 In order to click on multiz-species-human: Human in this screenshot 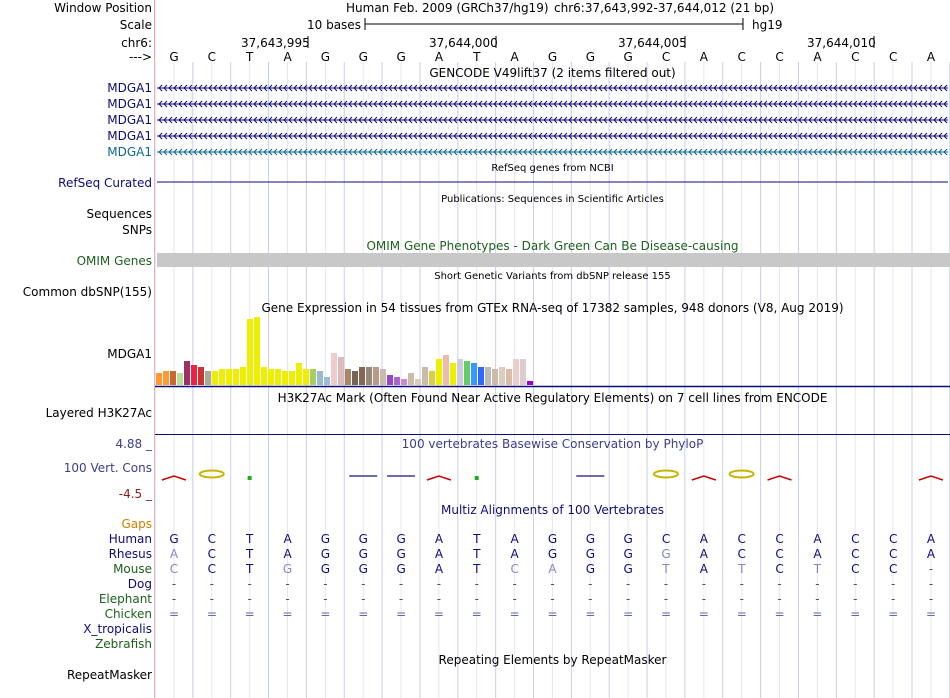, I will do `click(130, 539)`.